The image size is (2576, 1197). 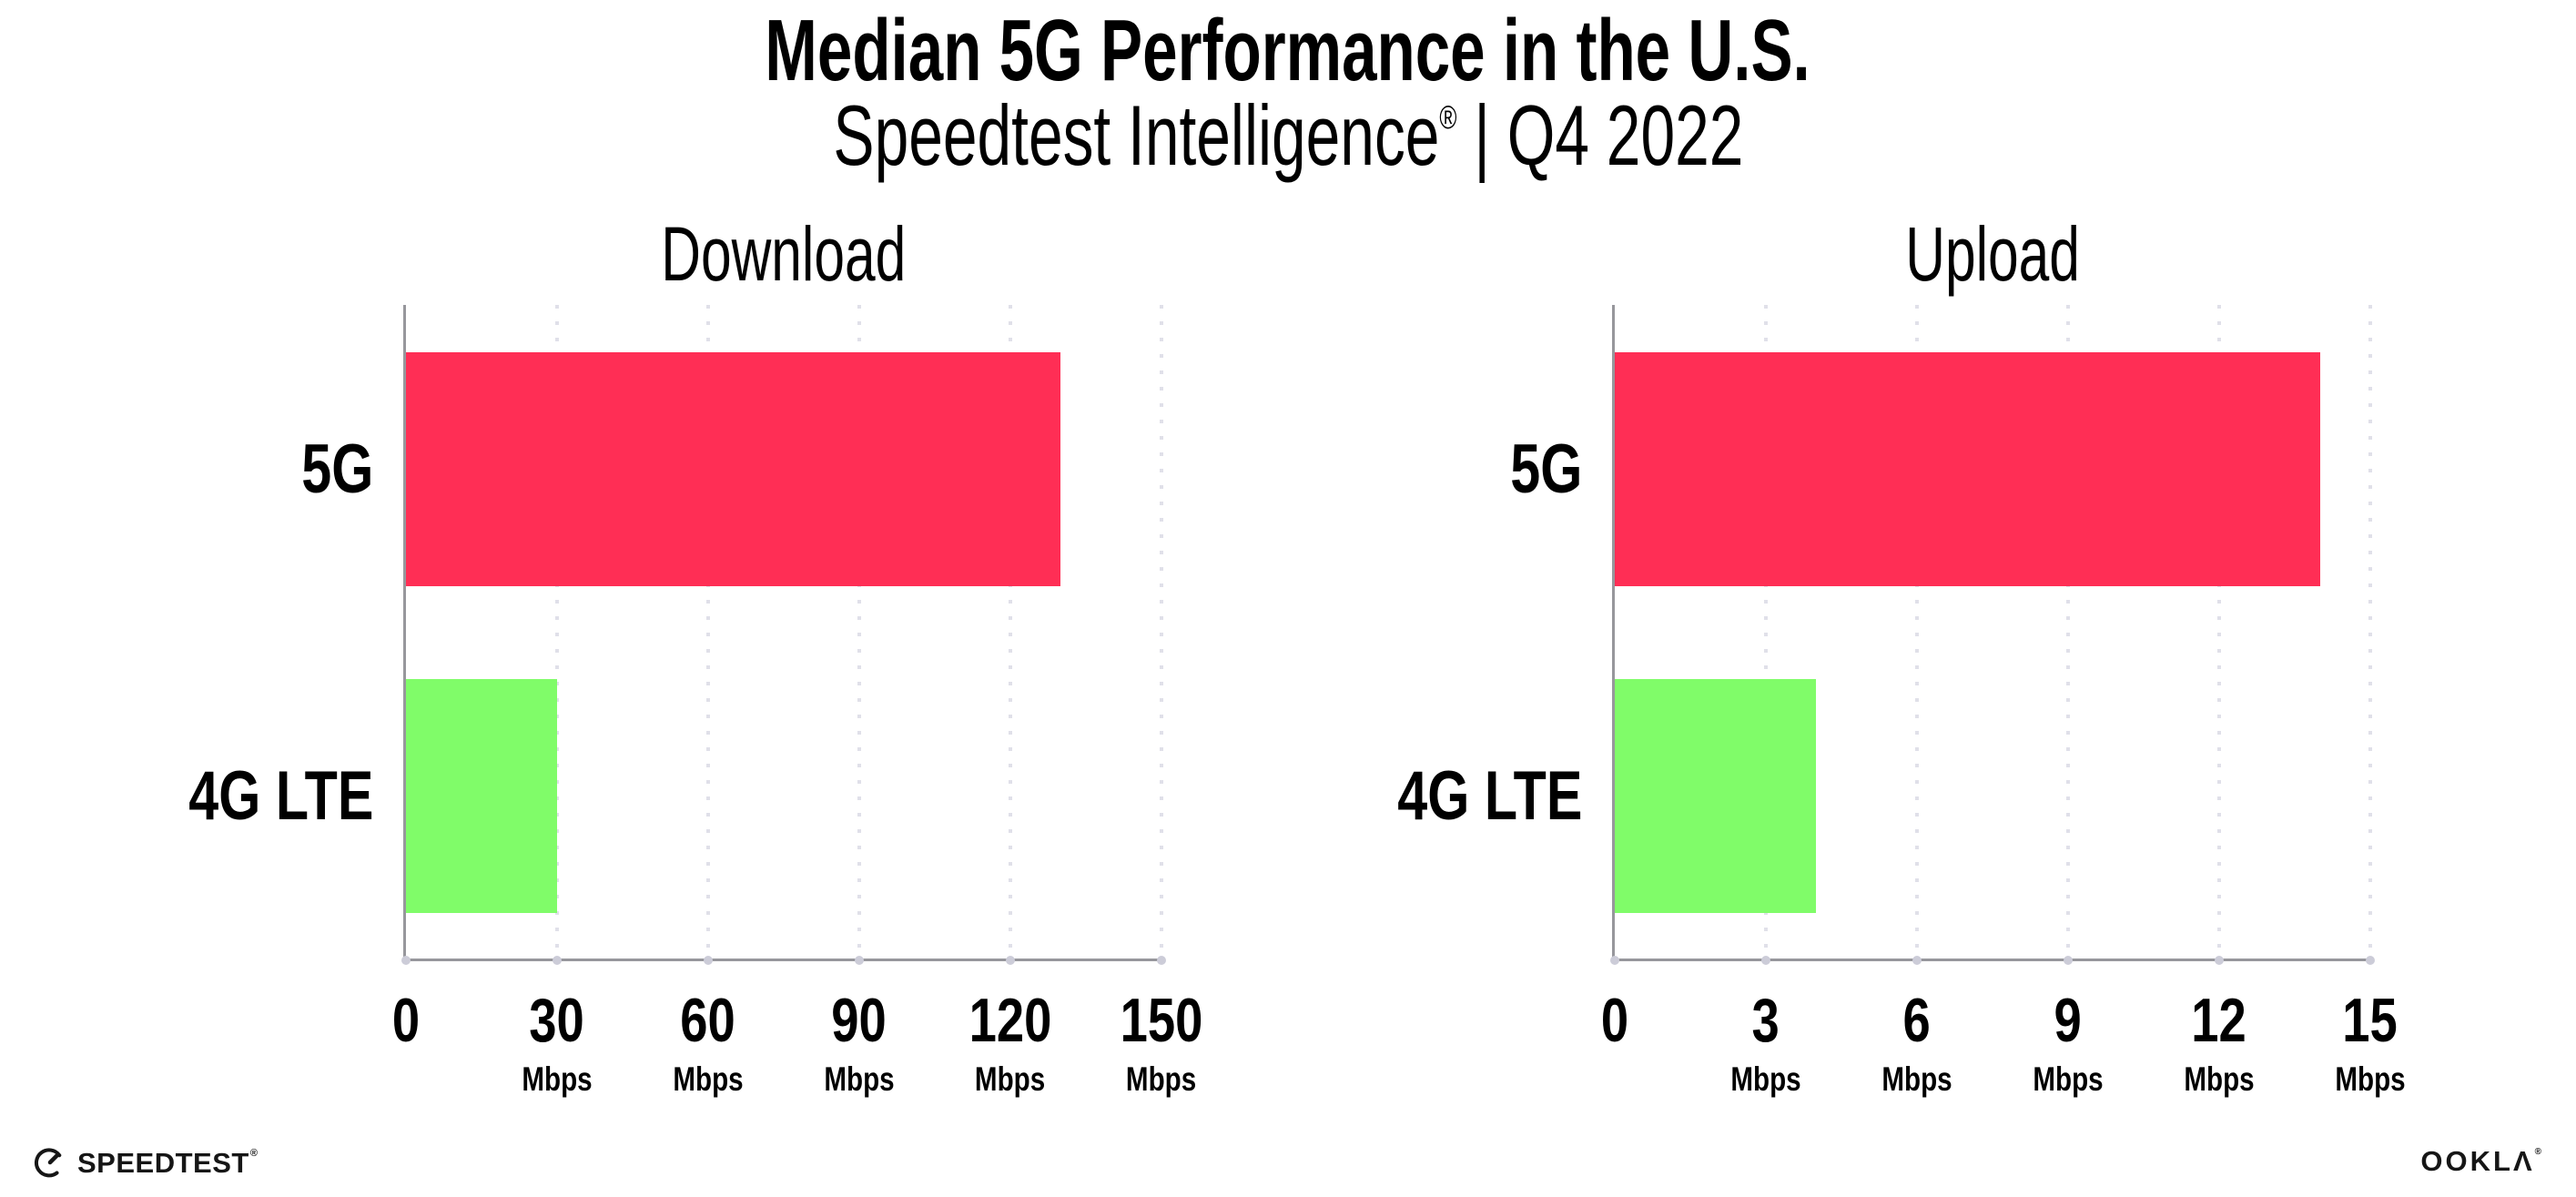 I want to click on tick-label-download-60: 60 Mbps, so click(x=708, y=1043).